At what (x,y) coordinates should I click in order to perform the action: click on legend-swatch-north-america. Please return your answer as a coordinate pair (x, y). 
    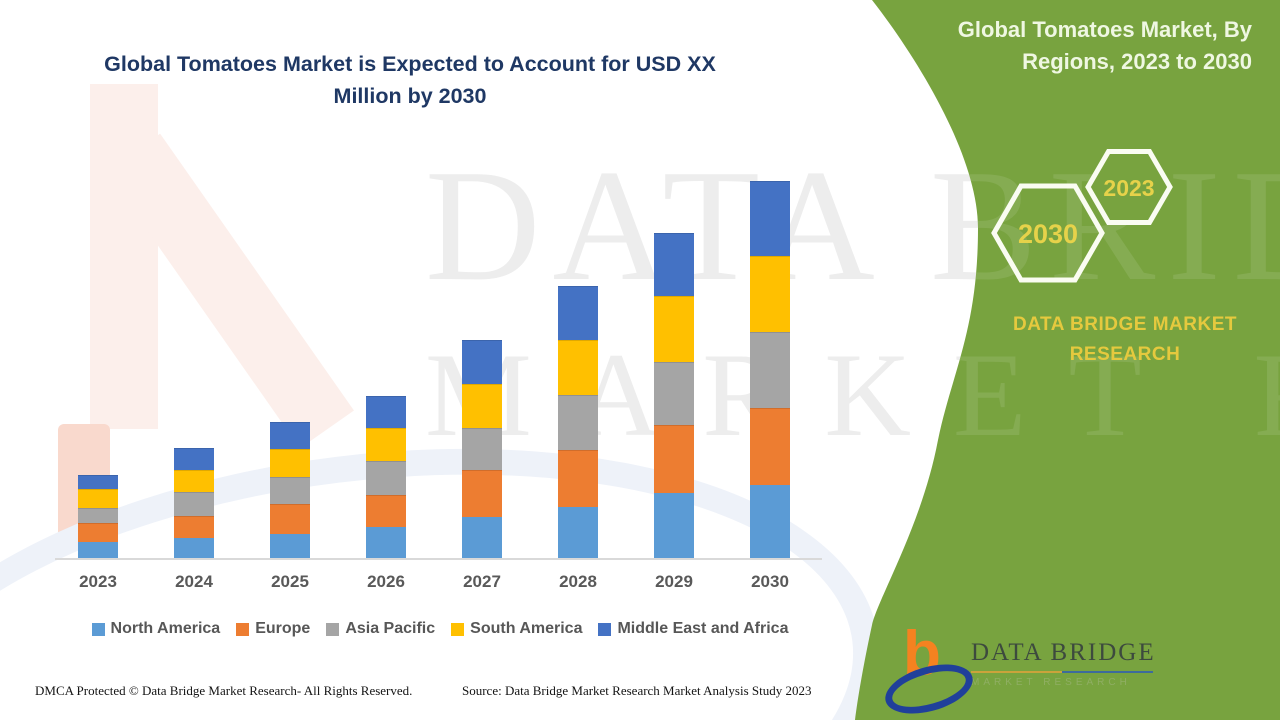
    Looking at the image, I should click on (98, 629).